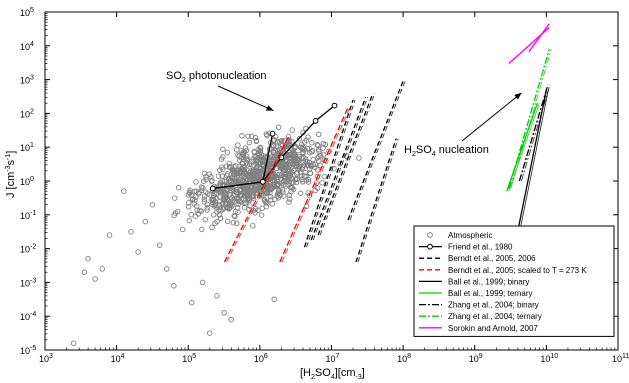  What do you see at coordinates (493, 305) in the screenshot?
I see `legend-label: Zhang et al., 2004; binary` at bounding box center [493, 305].